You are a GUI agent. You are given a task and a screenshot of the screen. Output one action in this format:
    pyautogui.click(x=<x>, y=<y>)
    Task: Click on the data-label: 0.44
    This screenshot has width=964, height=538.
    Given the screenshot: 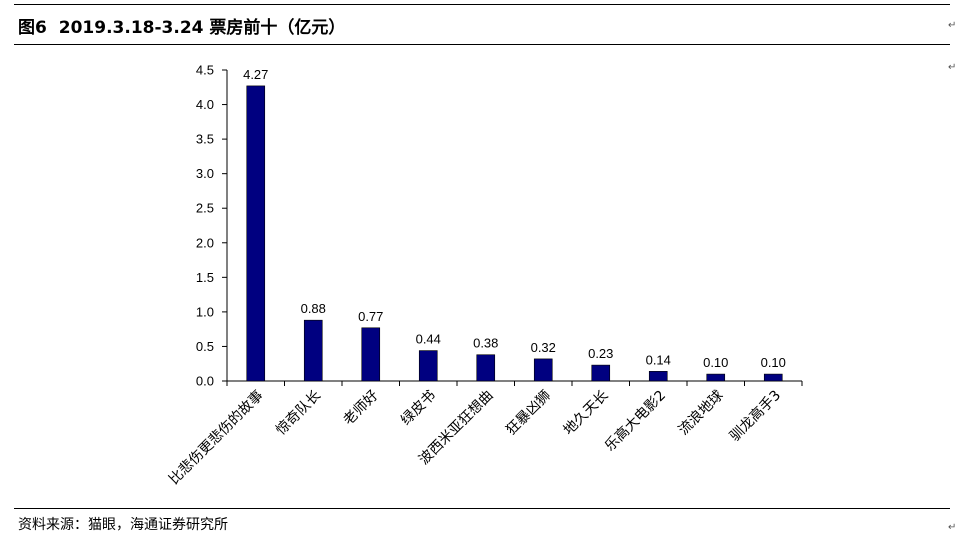 What is the action you would take?
    pyautogui.click(x=428, y=339)
    